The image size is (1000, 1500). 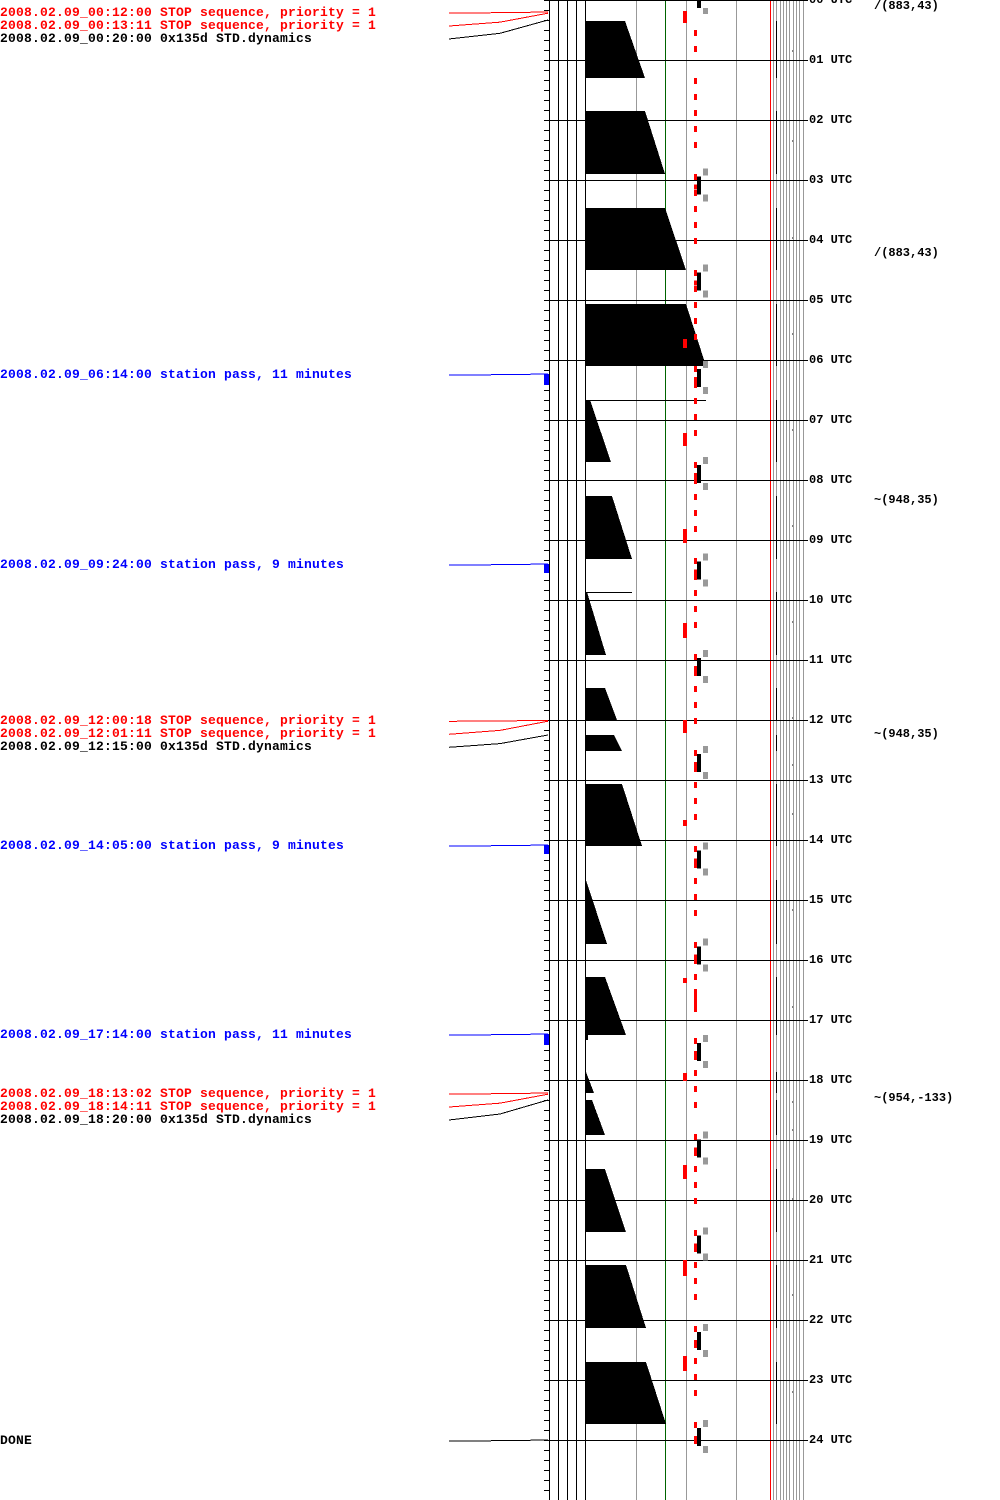 I want to click on annotation-mark: /, so click(x=878, y=253).